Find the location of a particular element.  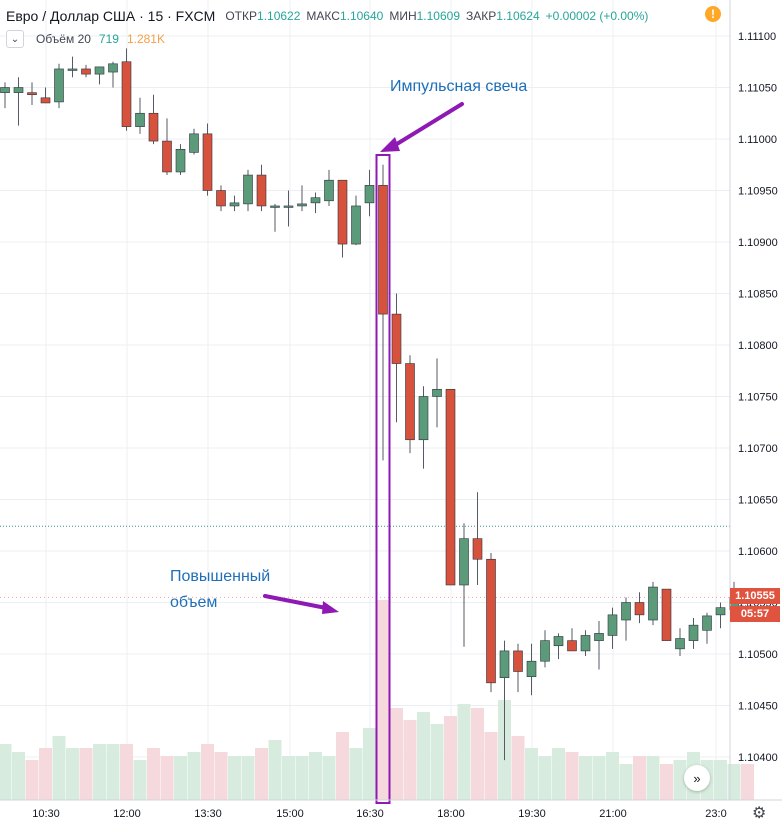

volume-label-line1: Повышенный is located at coordinates (220, 576).